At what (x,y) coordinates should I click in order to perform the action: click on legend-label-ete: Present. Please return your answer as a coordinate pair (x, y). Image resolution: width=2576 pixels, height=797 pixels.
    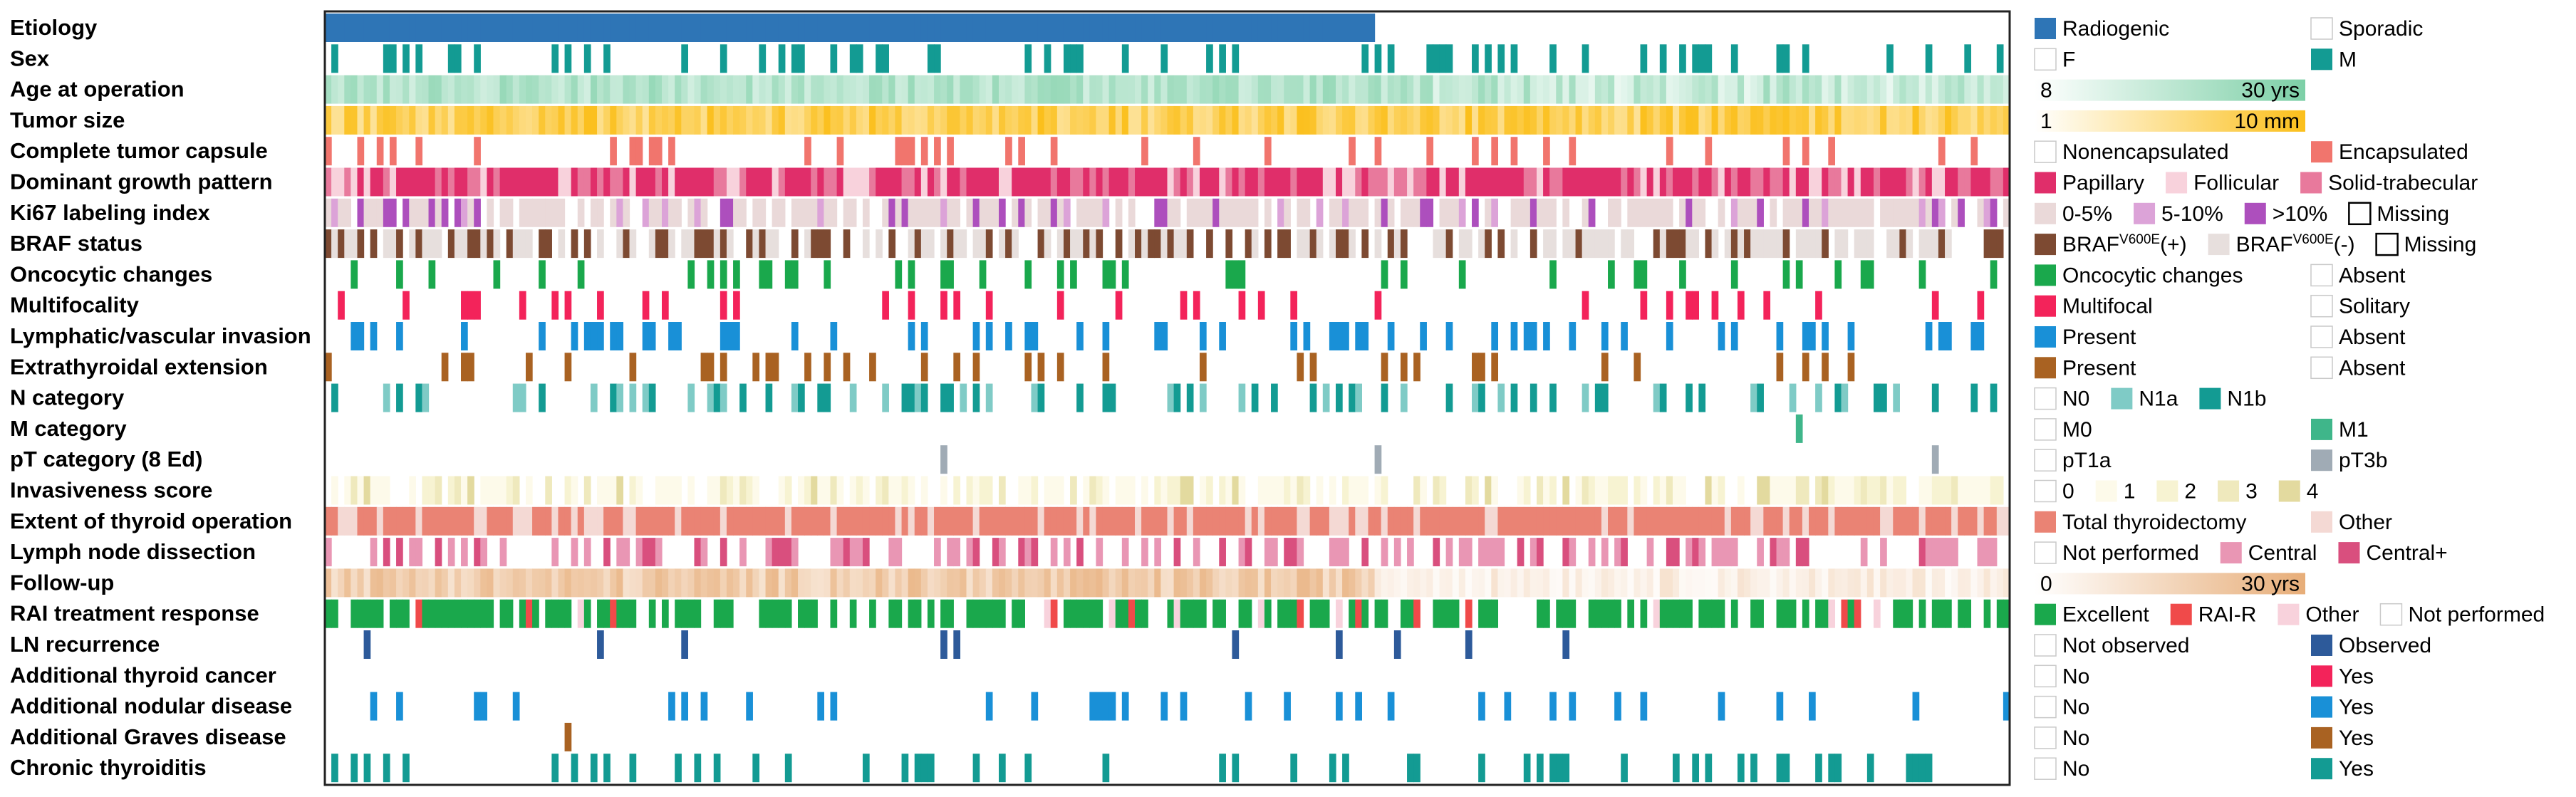
    Looking at the image, I should click on (2099, 368).